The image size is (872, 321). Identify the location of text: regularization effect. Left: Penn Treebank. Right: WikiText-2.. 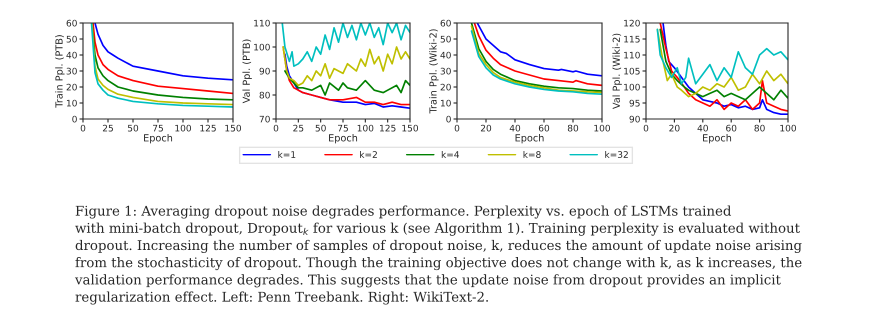
(281, 298).